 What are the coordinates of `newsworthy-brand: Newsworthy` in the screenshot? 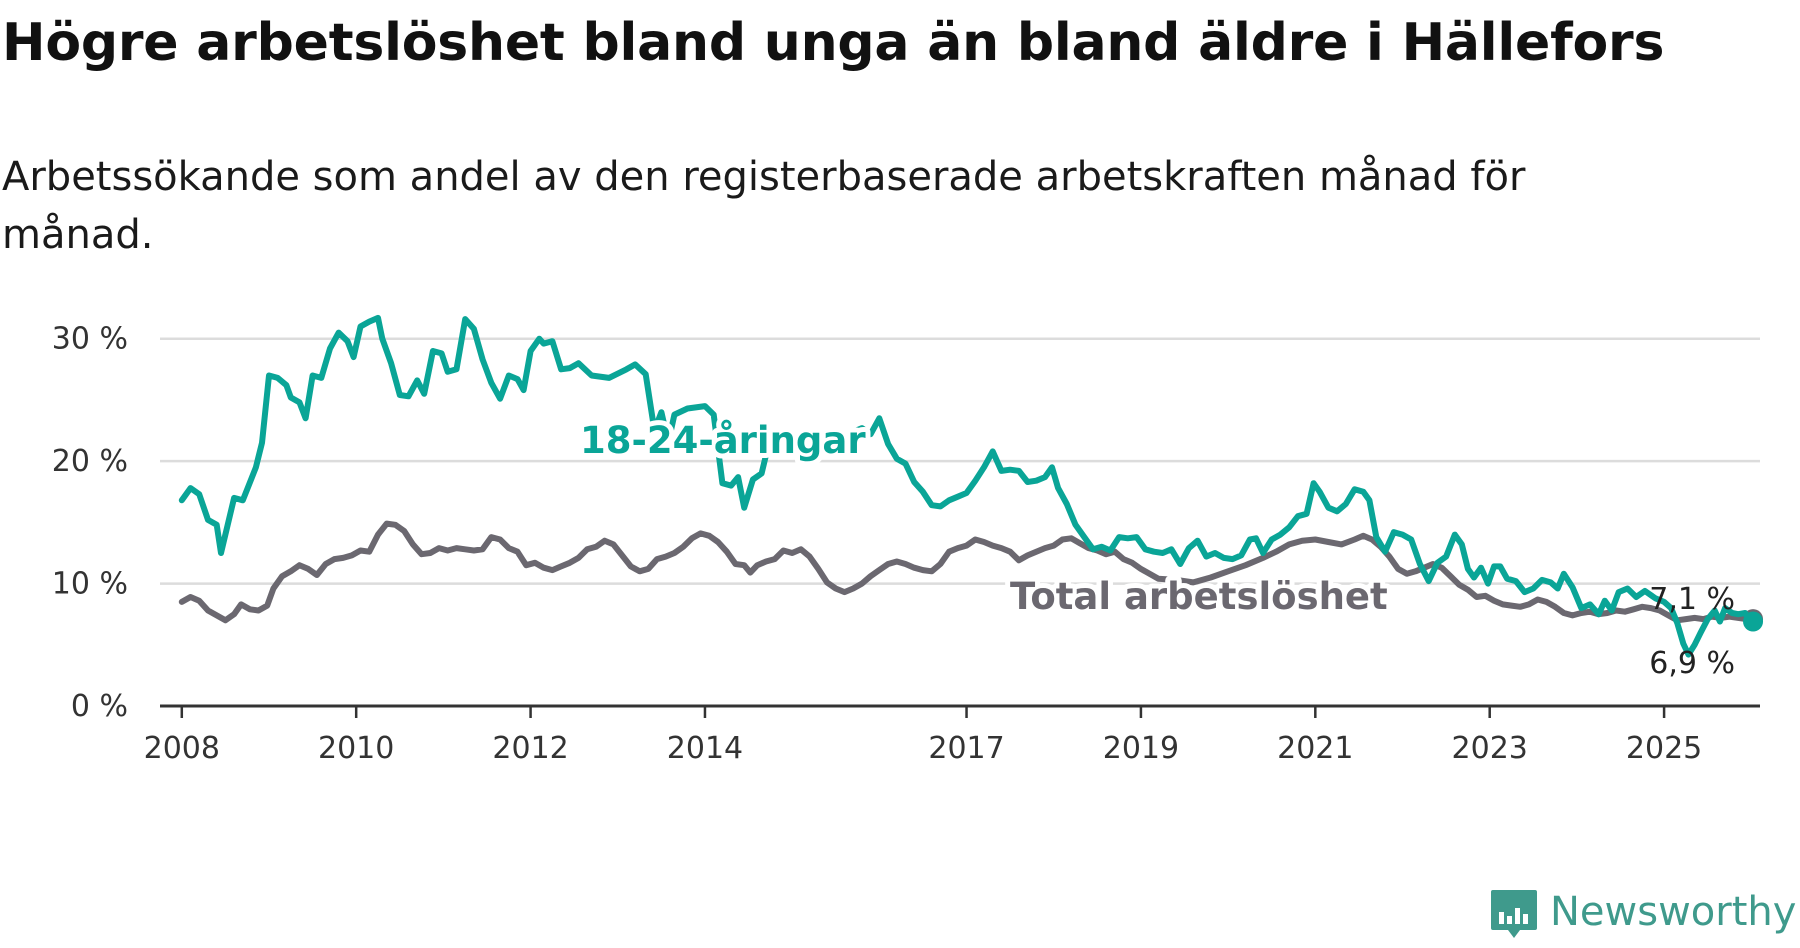 It's located at (1643, 916).